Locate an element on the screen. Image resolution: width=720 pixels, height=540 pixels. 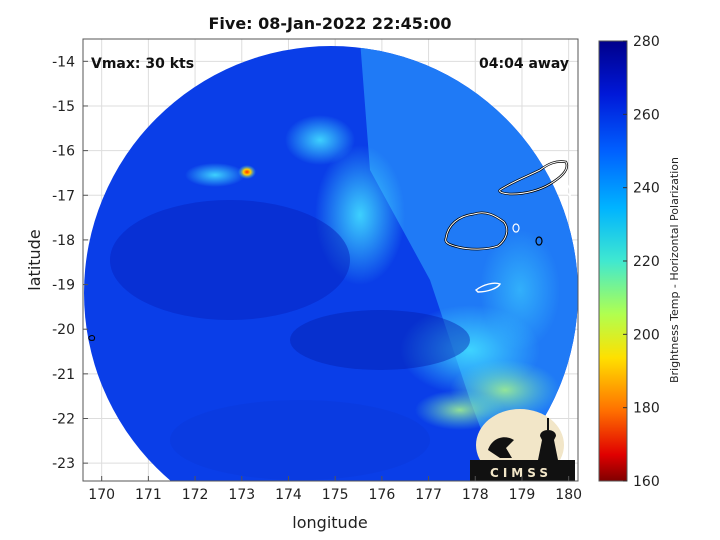
y-tick-label: -19 is located at coordinates (63, 286).